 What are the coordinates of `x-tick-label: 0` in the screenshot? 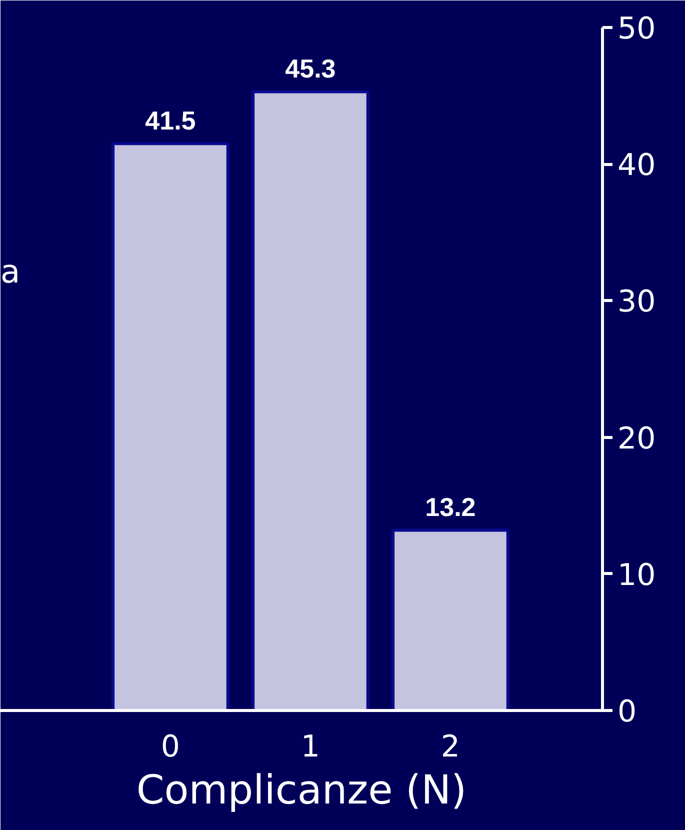 It's located at (170, 747).